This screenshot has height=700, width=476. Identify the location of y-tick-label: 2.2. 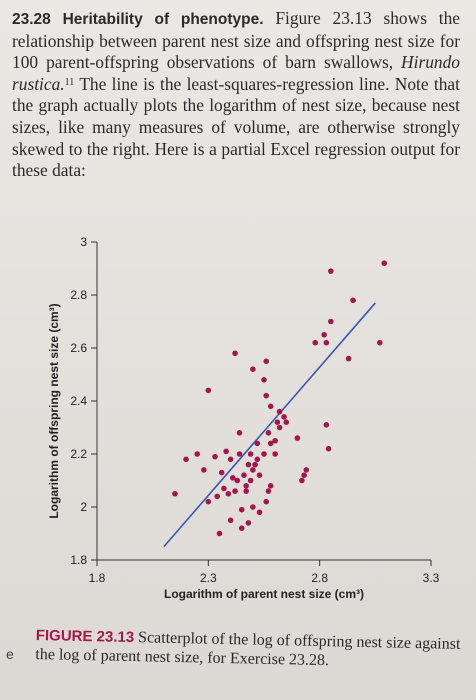
(78, 454).